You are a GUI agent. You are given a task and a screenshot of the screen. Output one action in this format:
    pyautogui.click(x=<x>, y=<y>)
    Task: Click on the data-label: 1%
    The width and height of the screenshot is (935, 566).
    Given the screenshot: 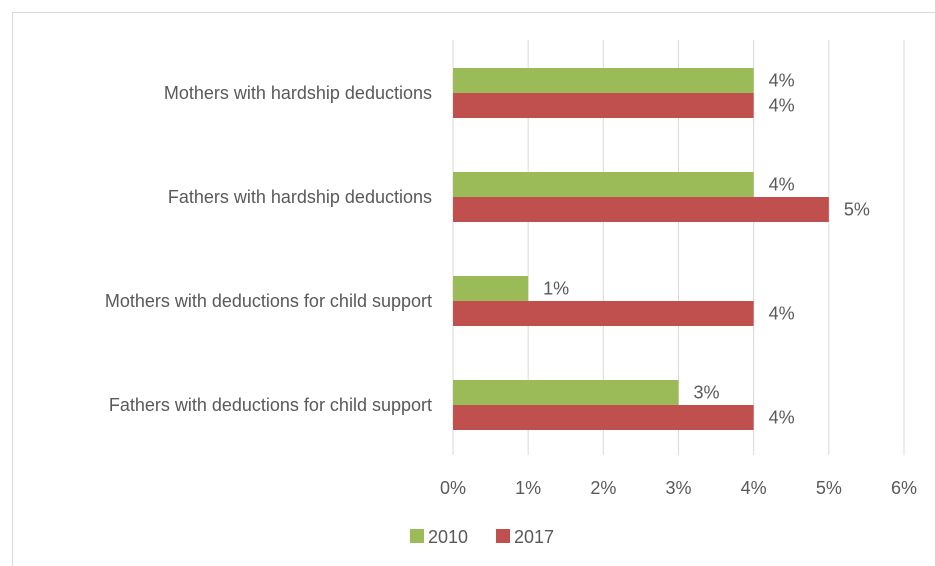 What is the action you would take?
    pyautogui.click(x=556, y=289)
    